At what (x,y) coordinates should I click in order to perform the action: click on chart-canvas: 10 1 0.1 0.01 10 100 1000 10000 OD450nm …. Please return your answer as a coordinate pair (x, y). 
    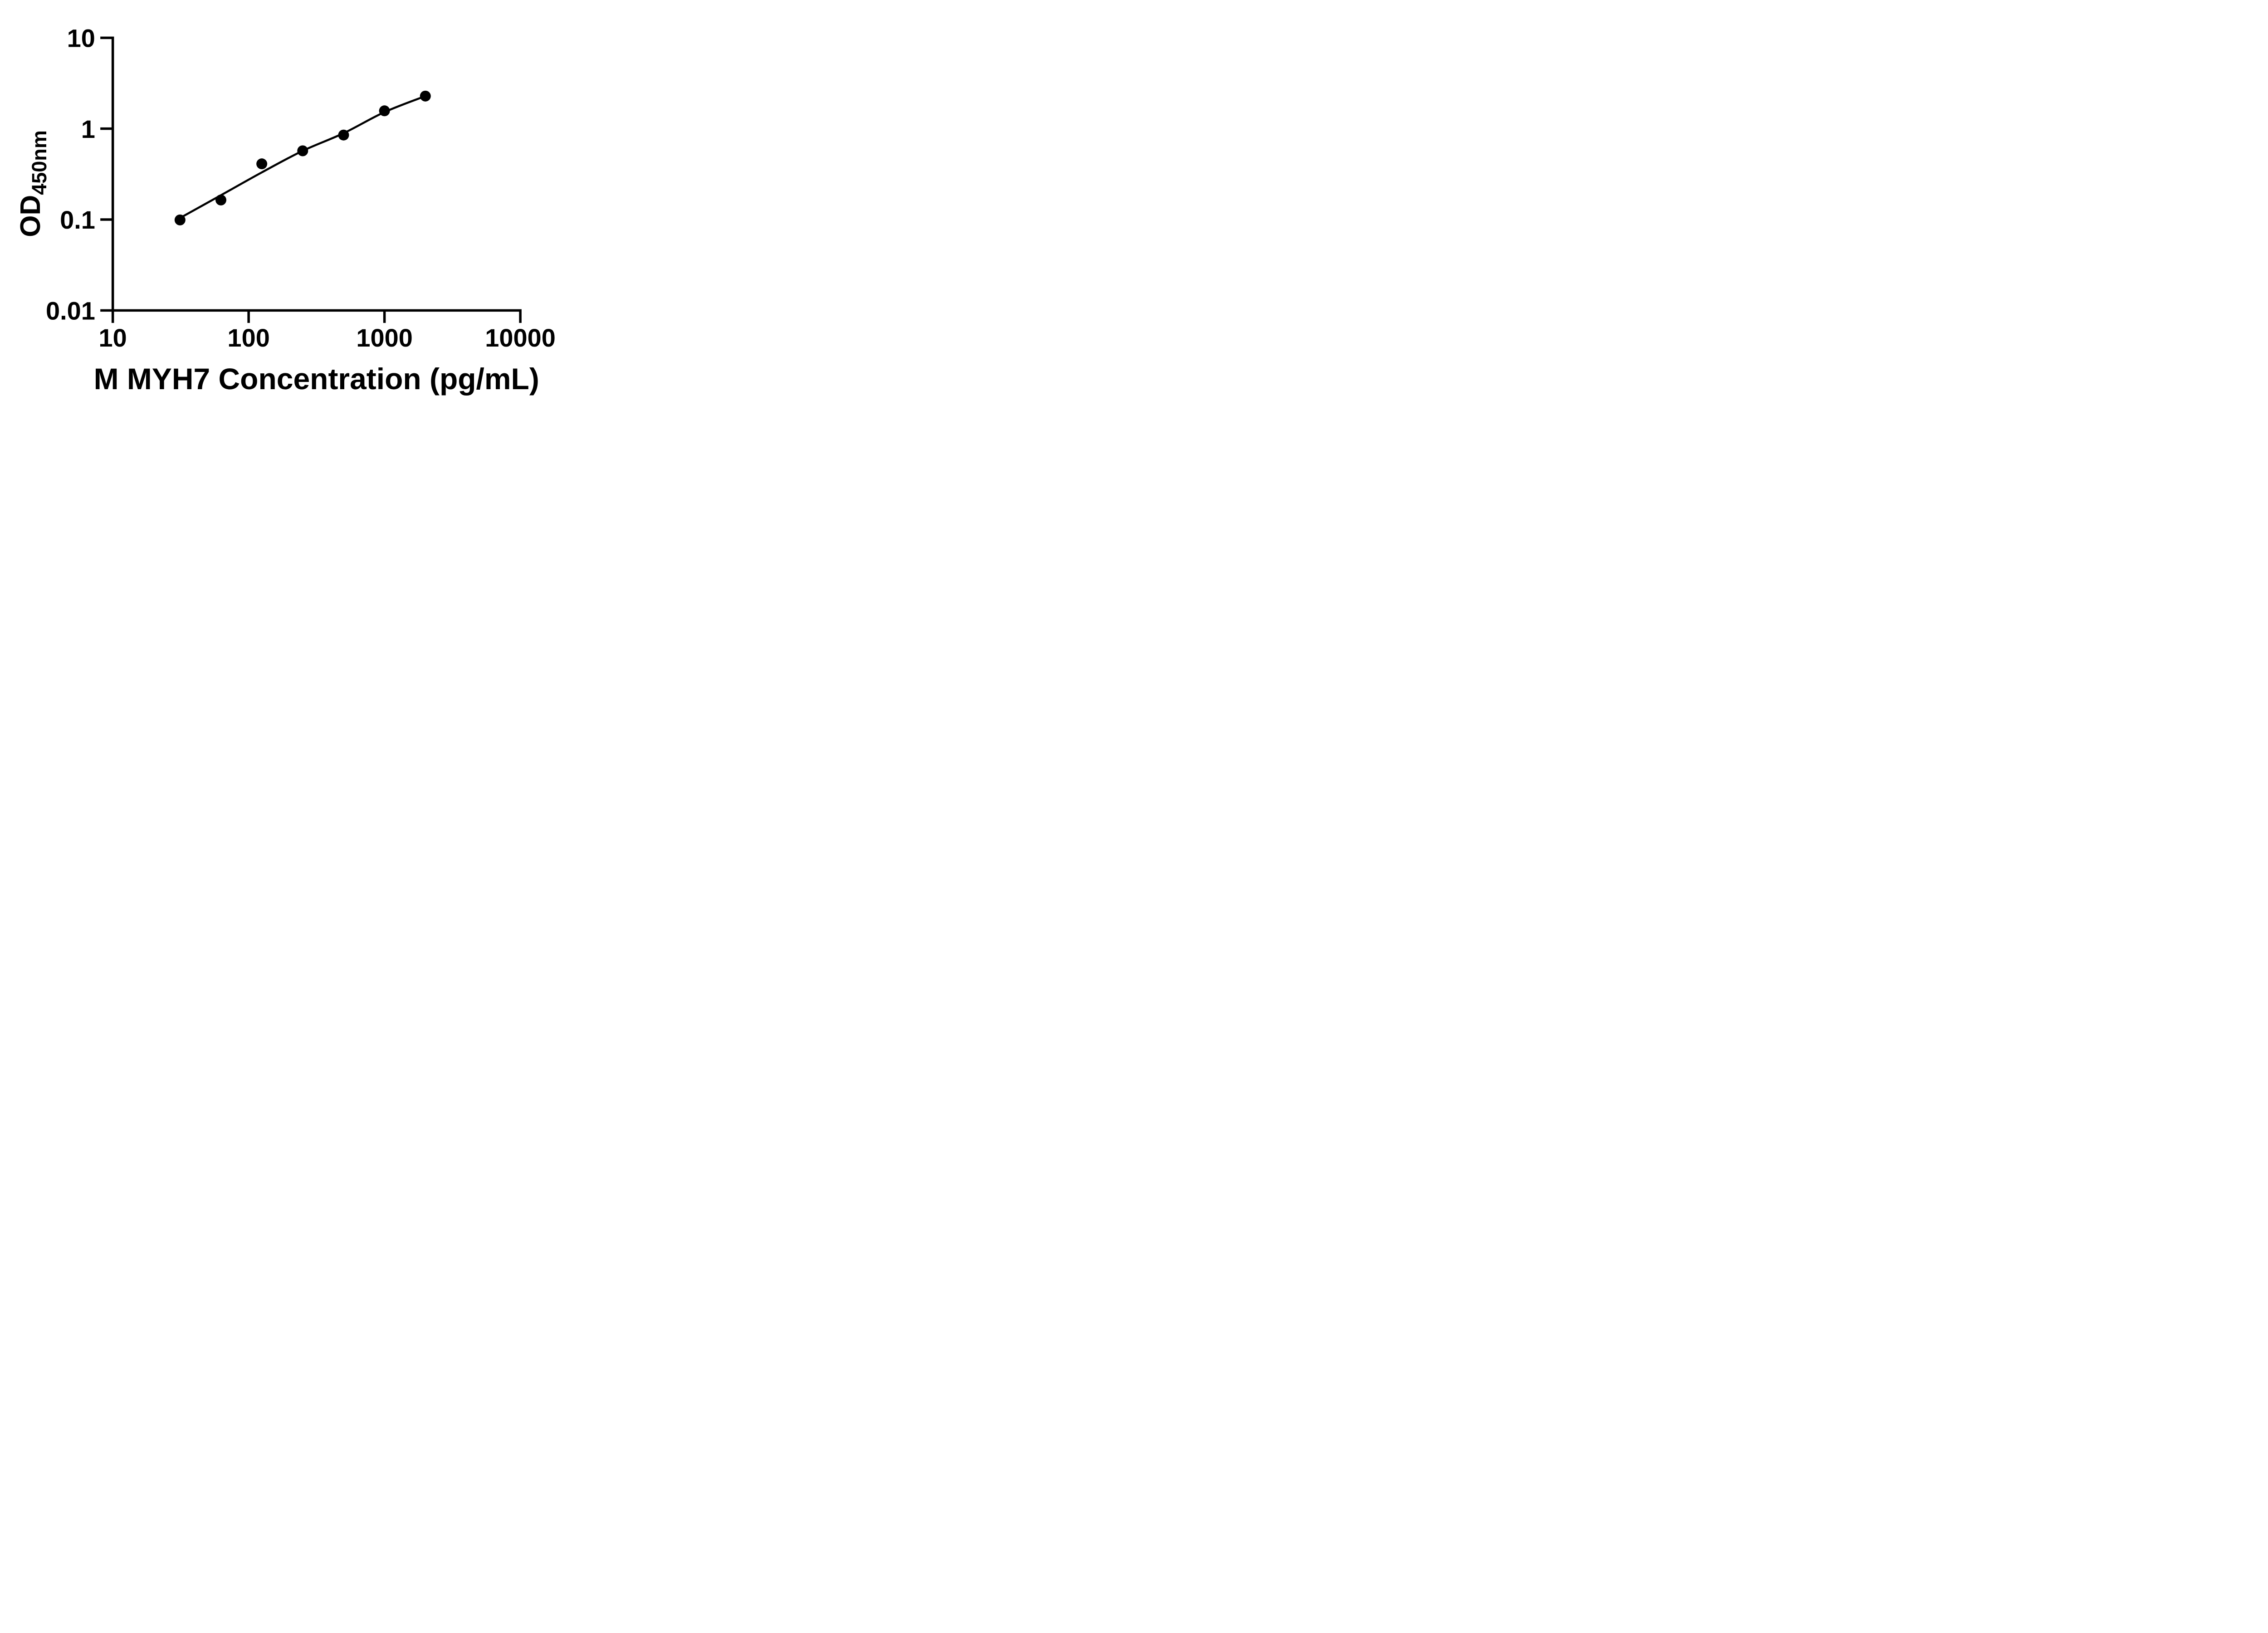
    Looking at the image, I should click on (285, 210).